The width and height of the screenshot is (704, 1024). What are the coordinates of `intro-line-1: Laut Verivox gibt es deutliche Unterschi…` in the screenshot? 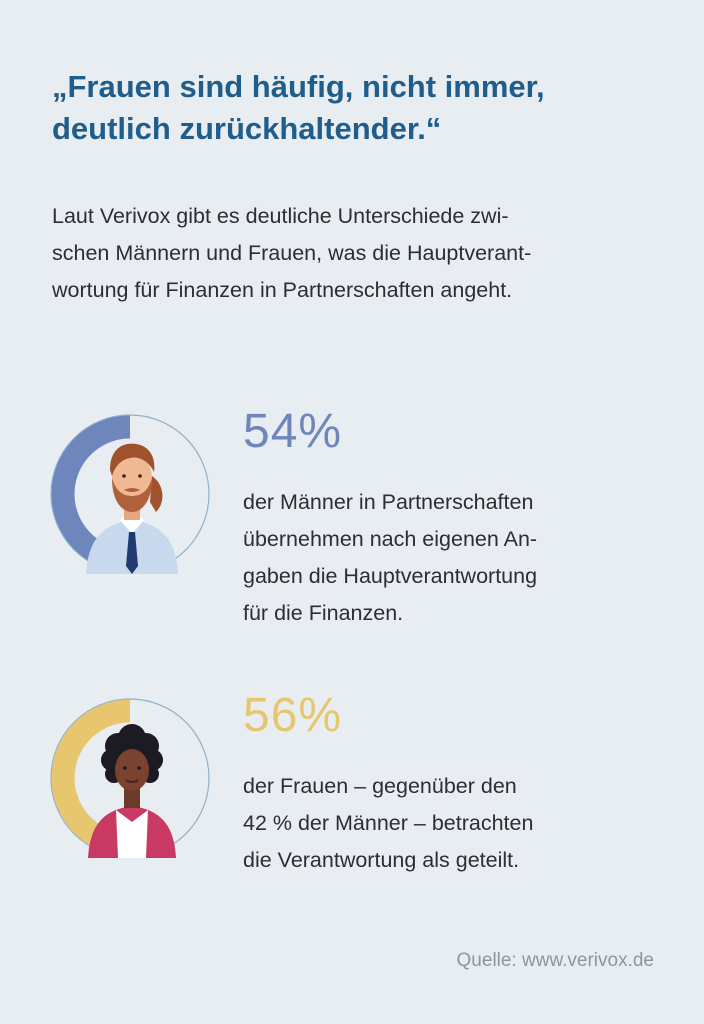 It's located at (280, 216).